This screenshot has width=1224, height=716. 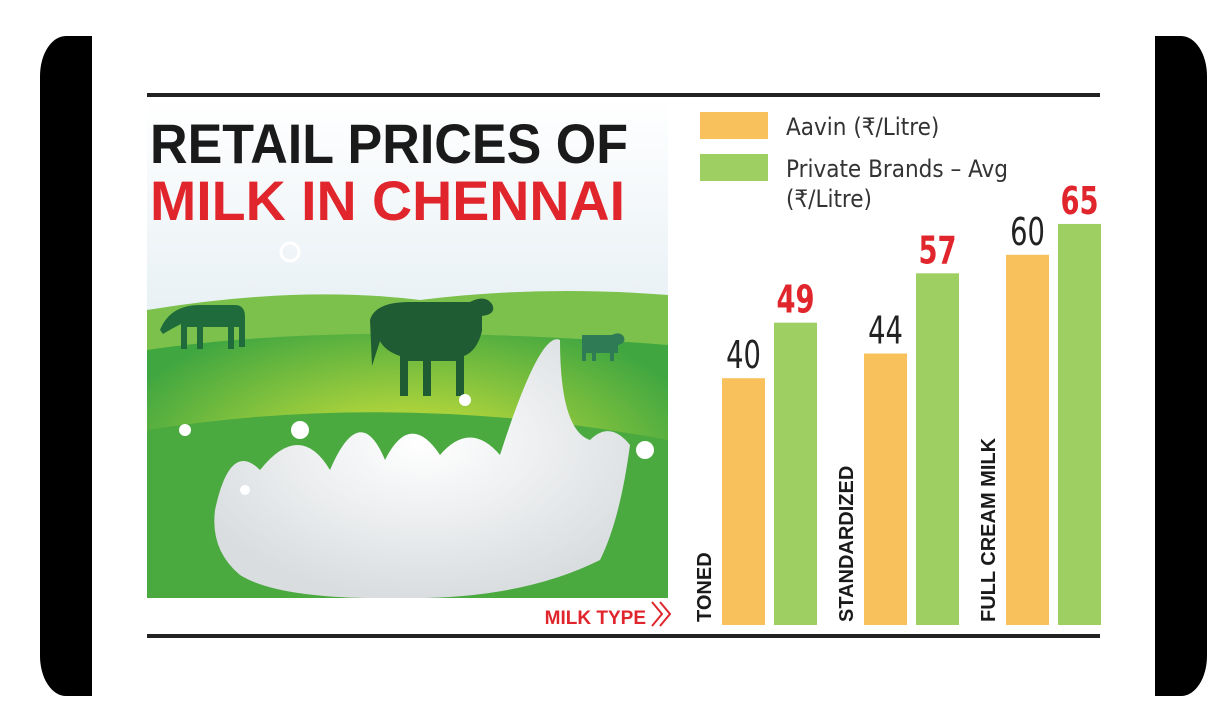 I want to click on x-tick-label: STANDARDIZED, so click(x=847, y=544).